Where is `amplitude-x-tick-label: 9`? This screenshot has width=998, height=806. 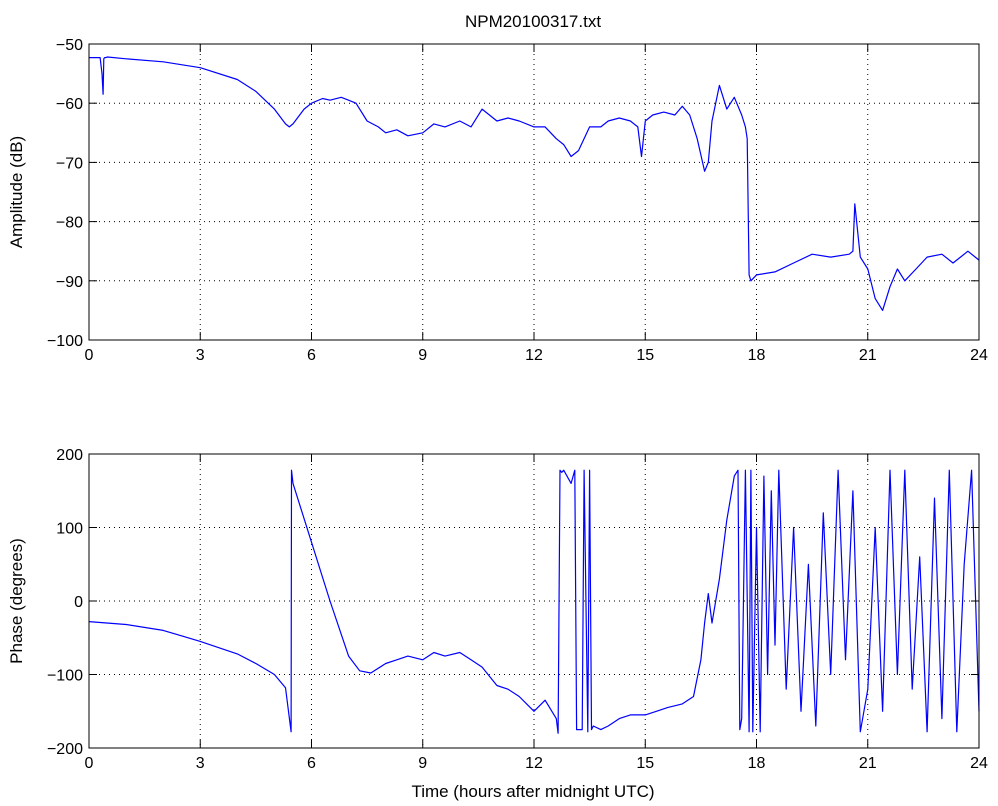
amplitude-x-tick-label: 9 is located at coordinates (422, 355).